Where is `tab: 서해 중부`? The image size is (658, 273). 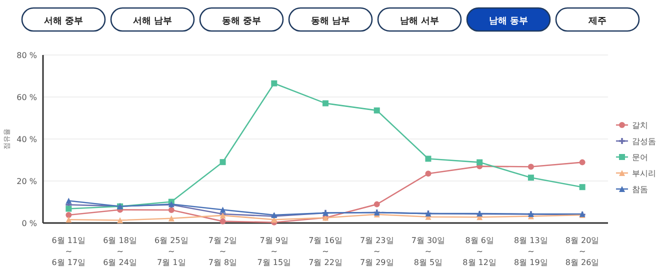
tab: 서해 중부 is located at coordinates (63, 19).